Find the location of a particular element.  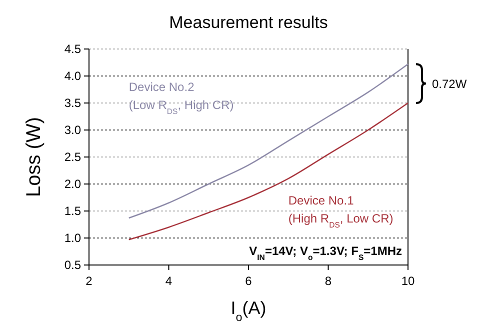

x-tick-label: 6 is located at coordinates (248, 281).